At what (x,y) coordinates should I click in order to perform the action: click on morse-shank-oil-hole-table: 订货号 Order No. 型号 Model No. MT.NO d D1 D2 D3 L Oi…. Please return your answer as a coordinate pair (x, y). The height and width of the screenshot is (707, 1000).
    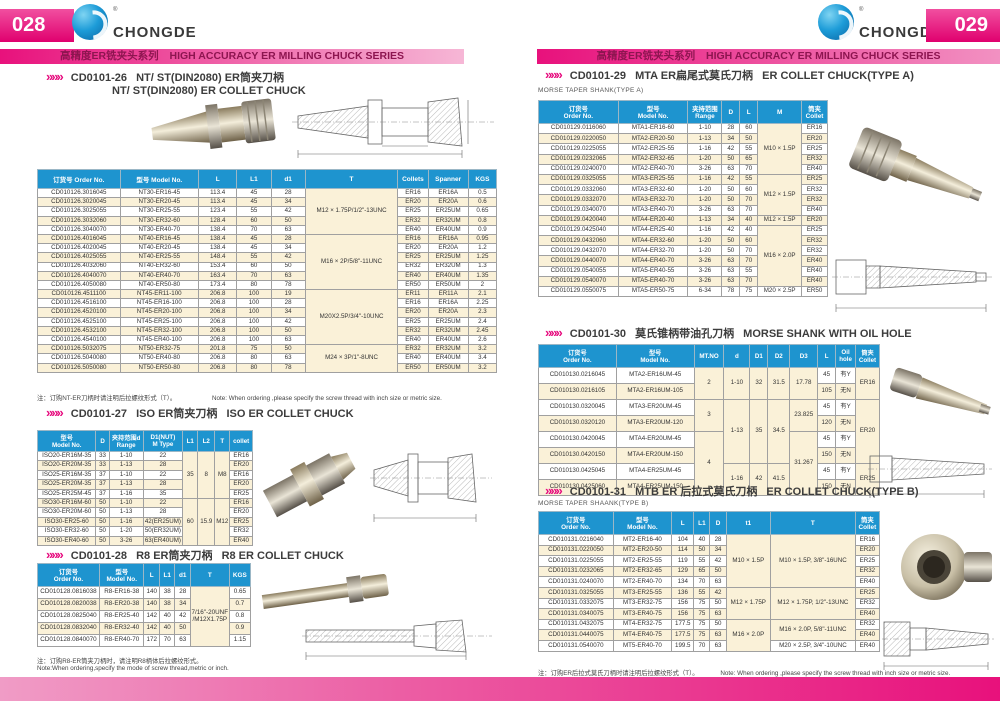
    Looking at the image, I should click on (709, 420).